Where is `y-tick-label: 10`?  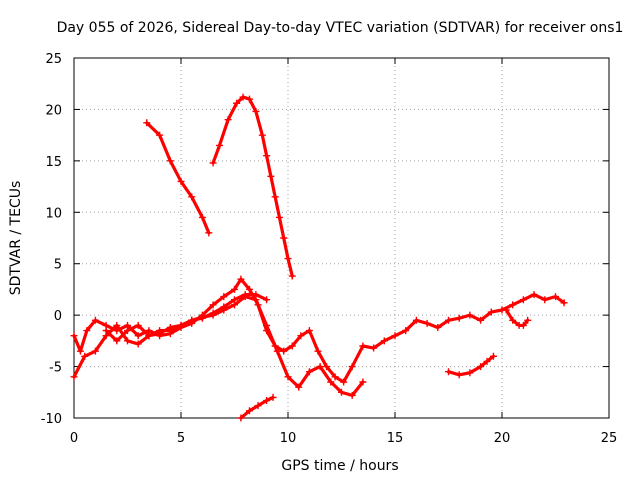
y-tick-label: 10 is located at coordinates (53, 213).